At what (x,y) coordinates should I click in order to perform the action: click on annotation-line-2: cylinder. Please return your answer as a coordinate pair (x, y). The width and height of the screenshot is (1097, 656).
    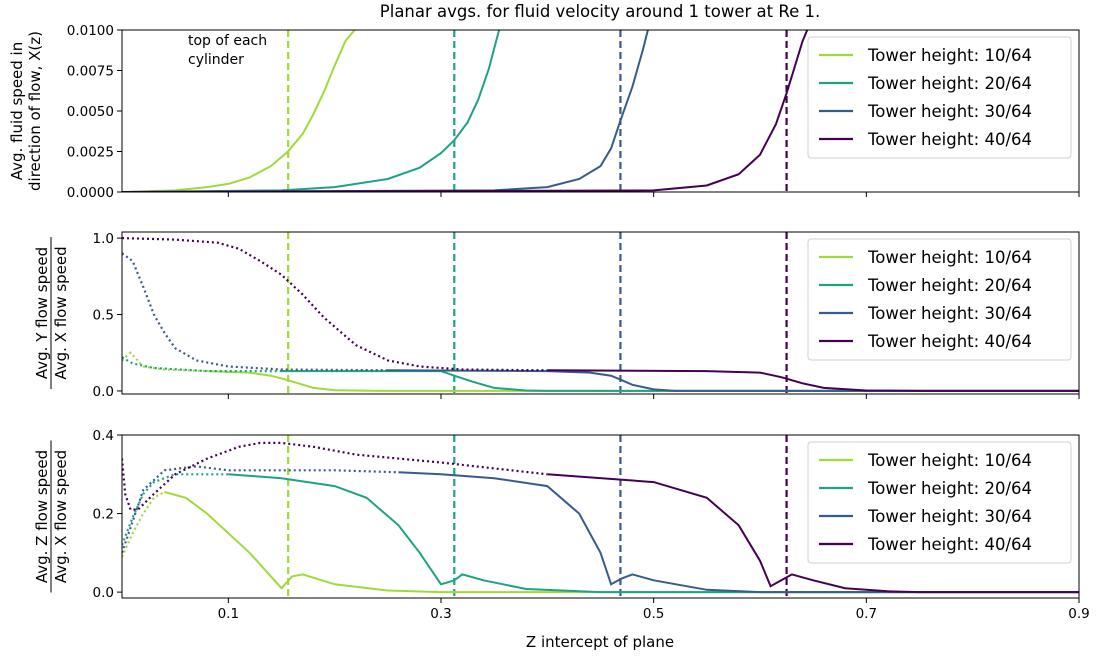
    Looking at the image, I should click on (216, 60).